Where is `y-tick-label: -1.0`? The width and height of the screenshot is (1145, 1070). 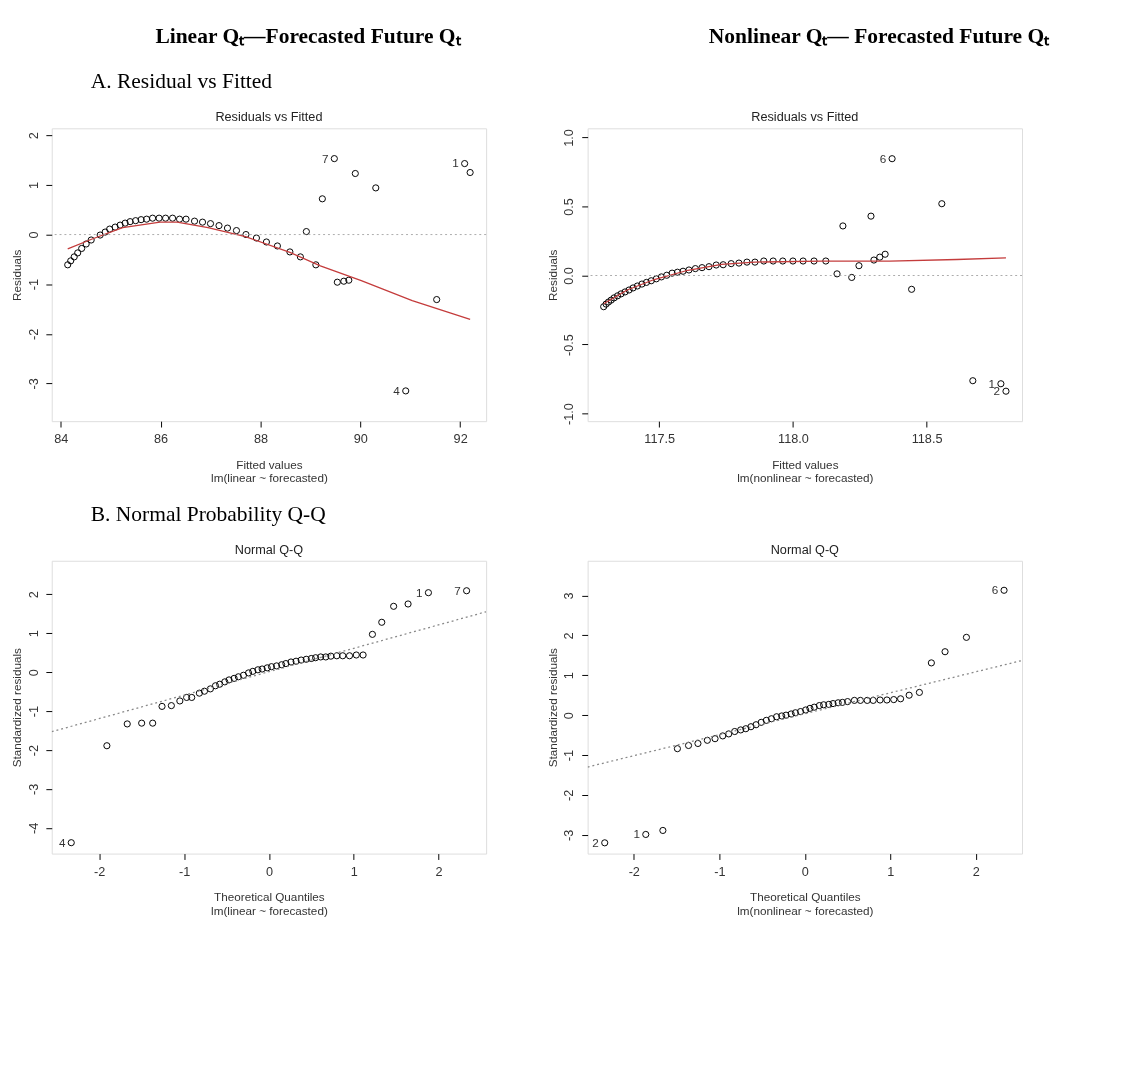
y-tick-label: -1.0 is located at coordinates (569, 414).